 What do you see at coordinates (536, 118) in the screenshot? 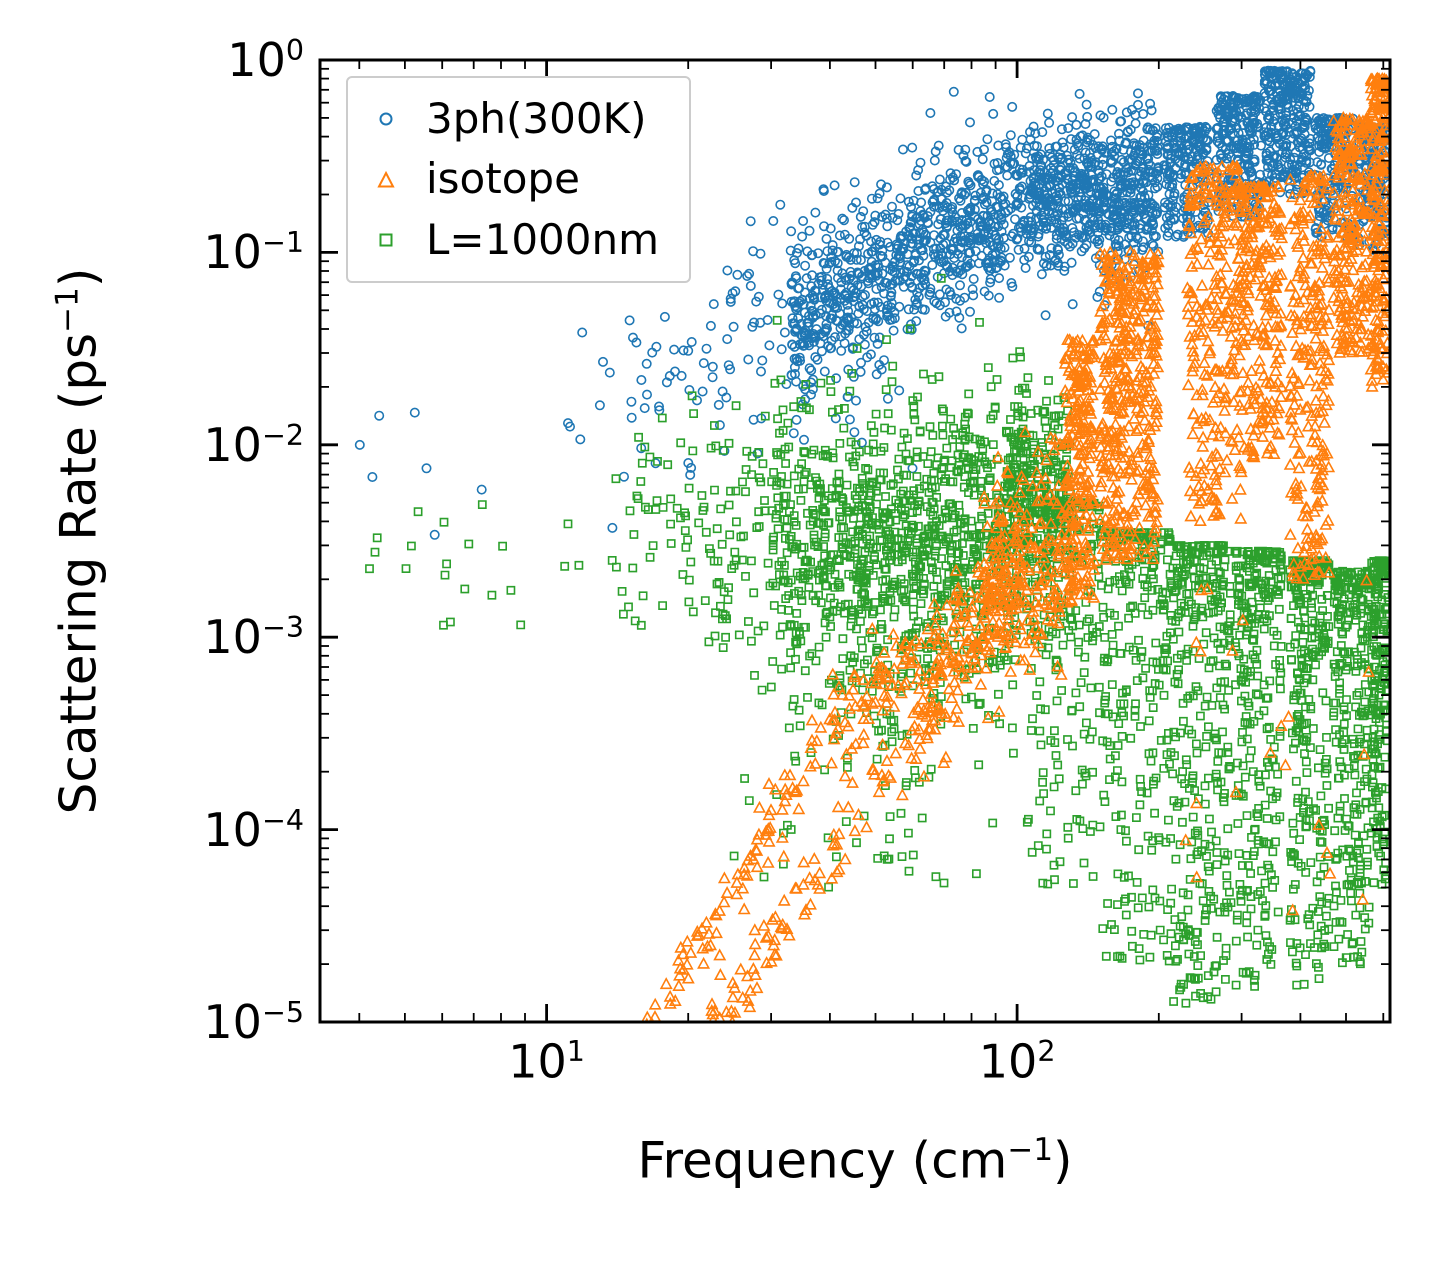
I see `legend-label-3ph: 3ph(300K)` at bounding box center [536, 118].